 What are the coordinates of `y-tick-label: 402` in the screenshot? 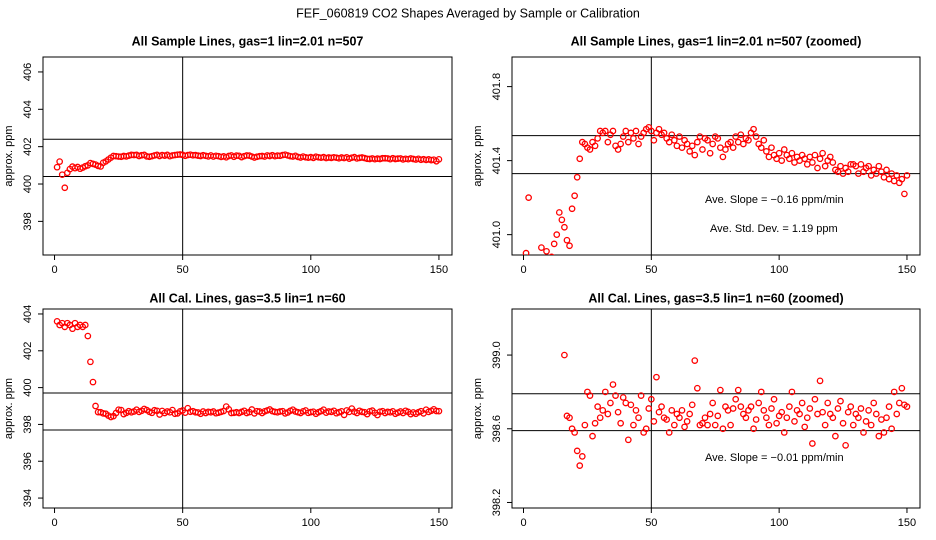 It's located at (28, 146).